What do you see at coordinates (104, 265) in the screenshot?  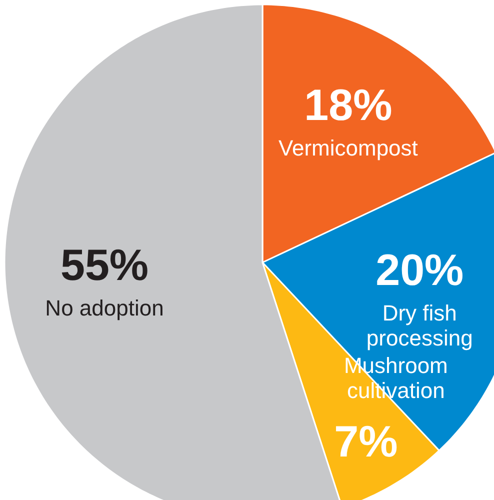 I see `data-label: 55%` at bounding box center [104, 265].